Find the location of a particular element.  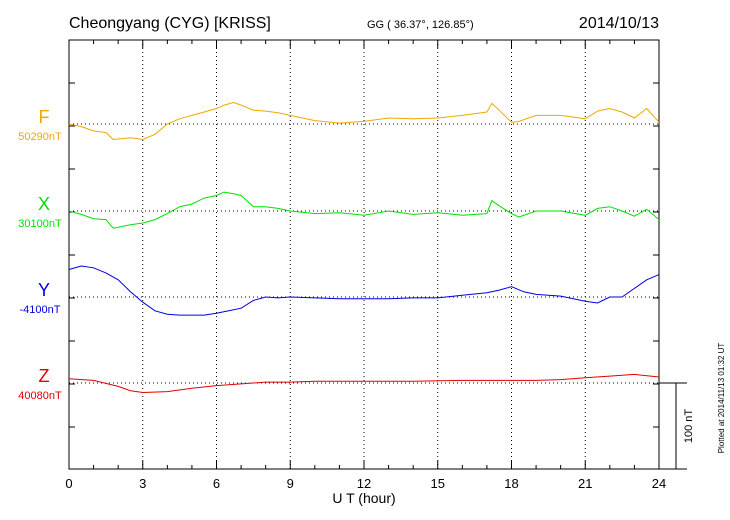

series-baseline-z: 40080nT is located at coordinates (40, 396).